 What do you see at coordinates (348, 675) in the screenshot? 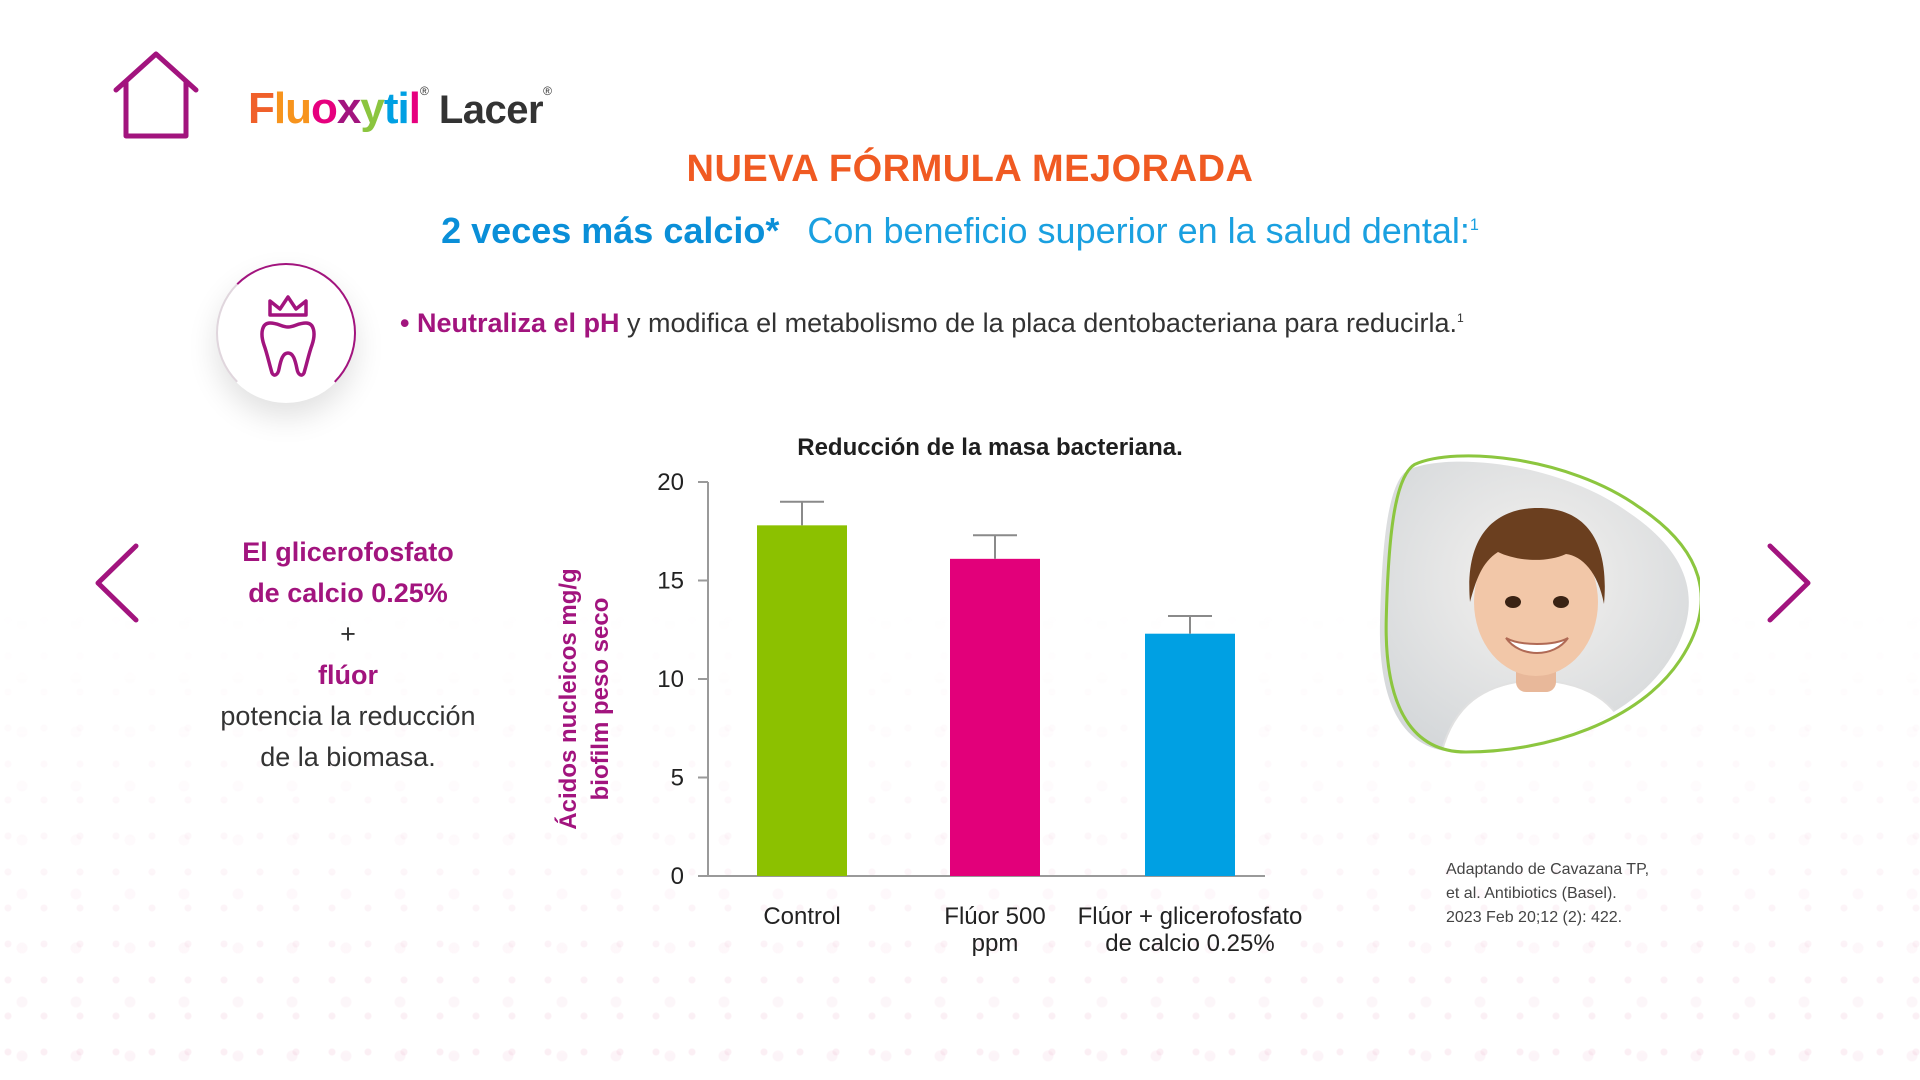
I see `side-claim-line-3: flúor` at bounding box center [348, 675].